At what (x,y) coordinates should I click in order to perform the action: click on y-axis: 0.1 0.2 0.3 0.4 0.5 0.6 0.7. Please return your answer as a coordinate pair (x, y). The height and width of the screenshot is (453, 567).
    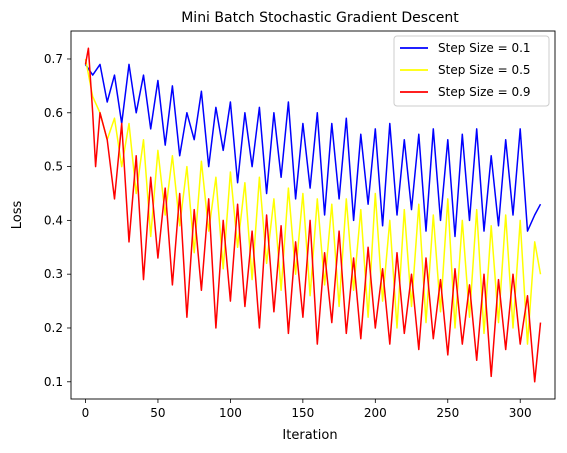
    Looking at the image, I should click on (57, 220).